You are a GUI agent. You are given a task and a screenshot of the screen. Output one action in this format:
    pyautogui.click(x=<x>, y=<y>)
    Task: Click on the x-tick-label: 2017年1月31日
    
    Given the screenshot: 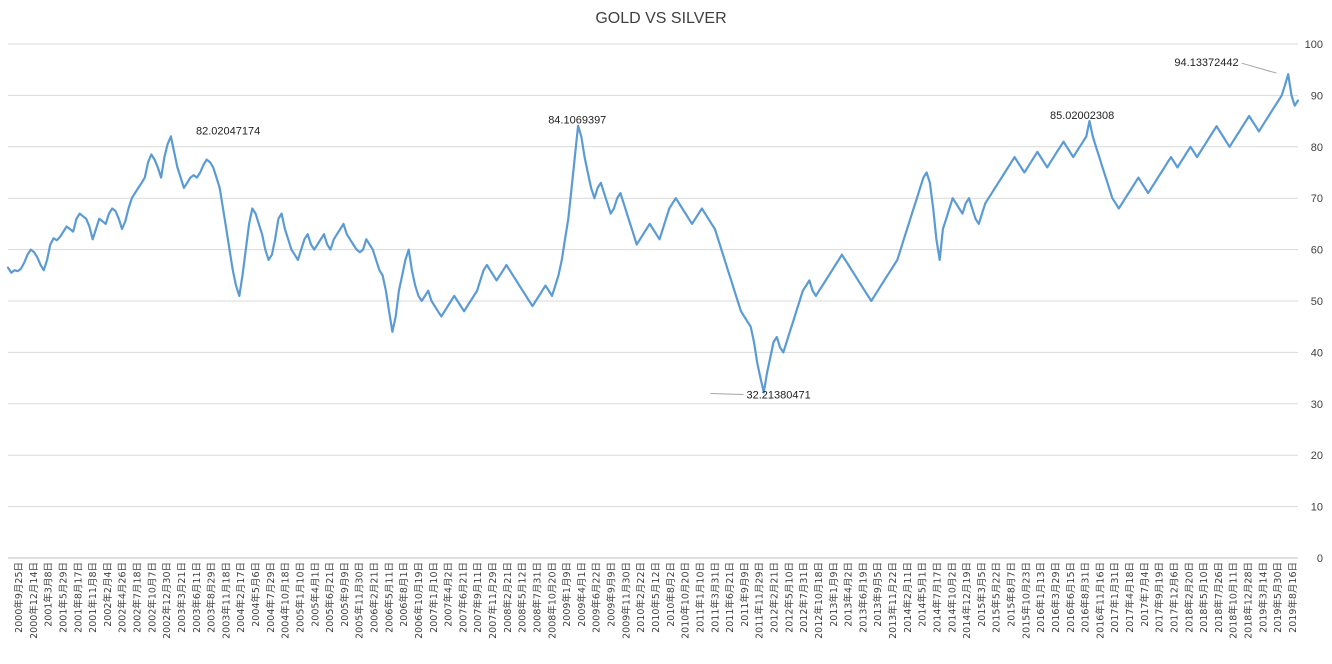 What is the action you would take?
    pyautogui.click(x=1115, y=597)
    